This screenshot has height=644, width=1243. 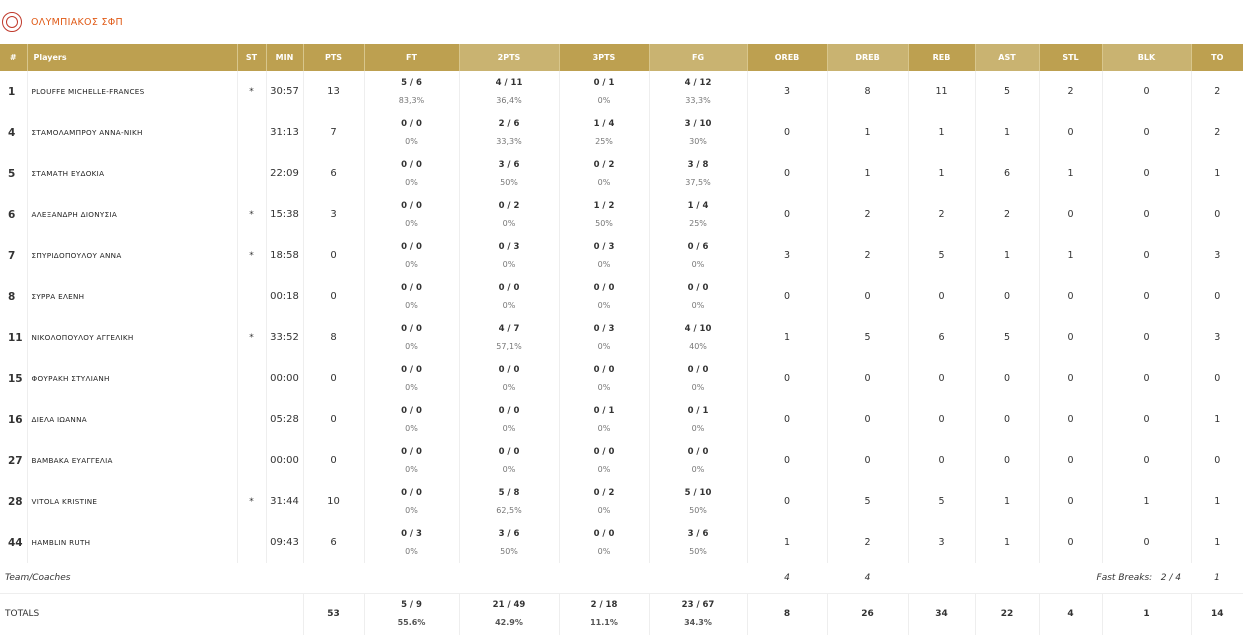 I want to click on player-name: ΝΙΚΟΛΟΠΟΥΛΟΥ ΑΓΓΕΛΙΚΗ, so click(x=132, y=337).